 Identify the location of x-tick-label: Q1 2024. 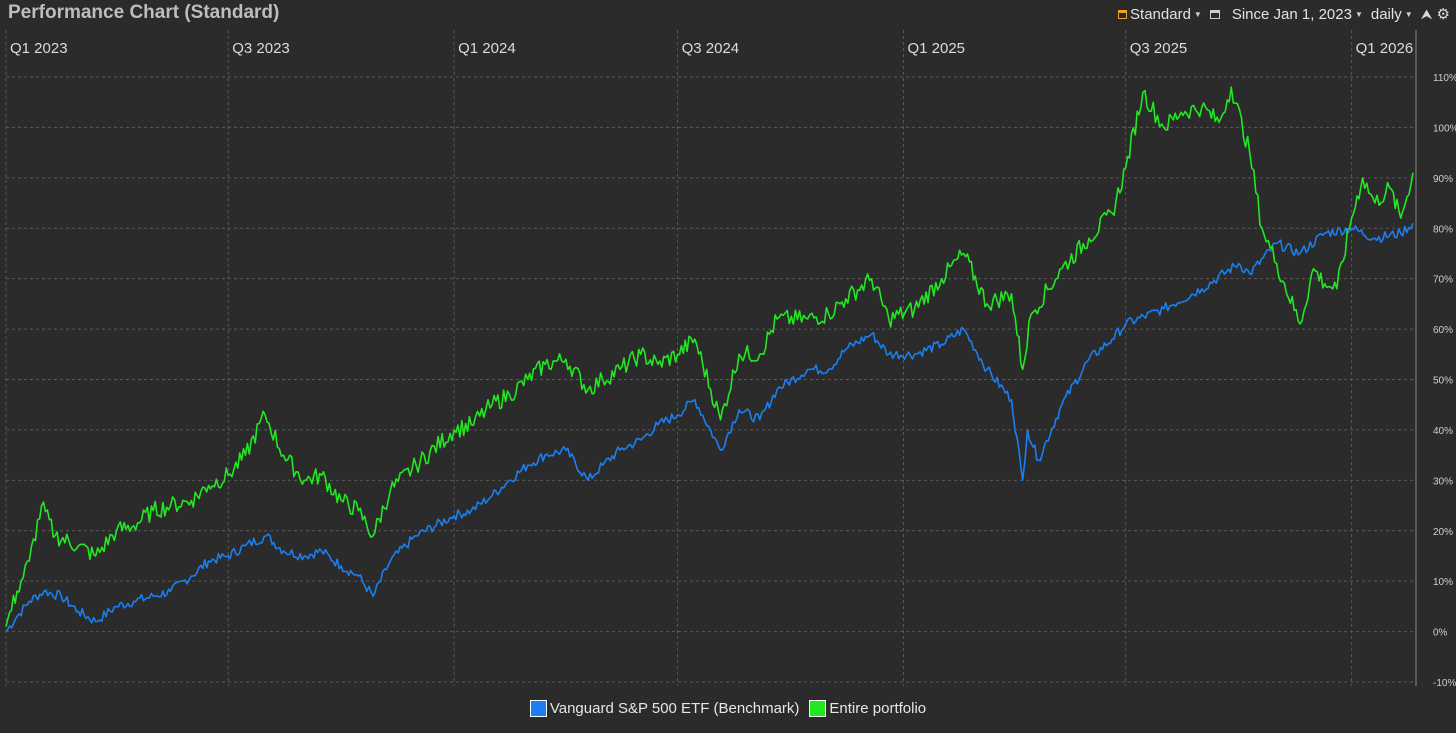
(487, 48).